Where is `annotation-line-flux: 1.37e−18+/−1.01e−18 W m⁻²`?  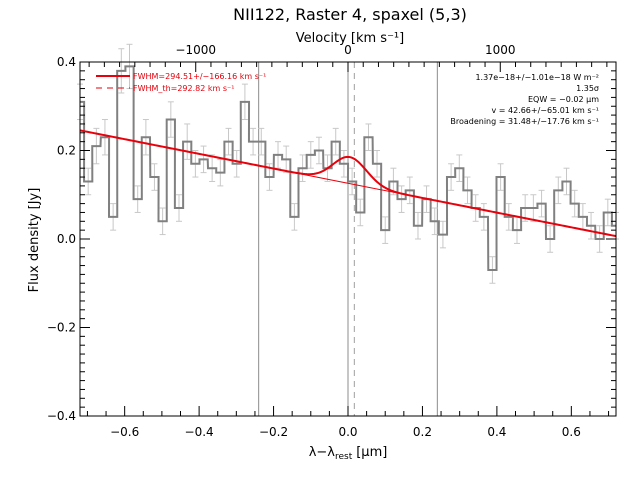 annotation-line-flux: 1.37e−18+/−1.01e−18 W m⁻² is located at coordinates (537, 77).